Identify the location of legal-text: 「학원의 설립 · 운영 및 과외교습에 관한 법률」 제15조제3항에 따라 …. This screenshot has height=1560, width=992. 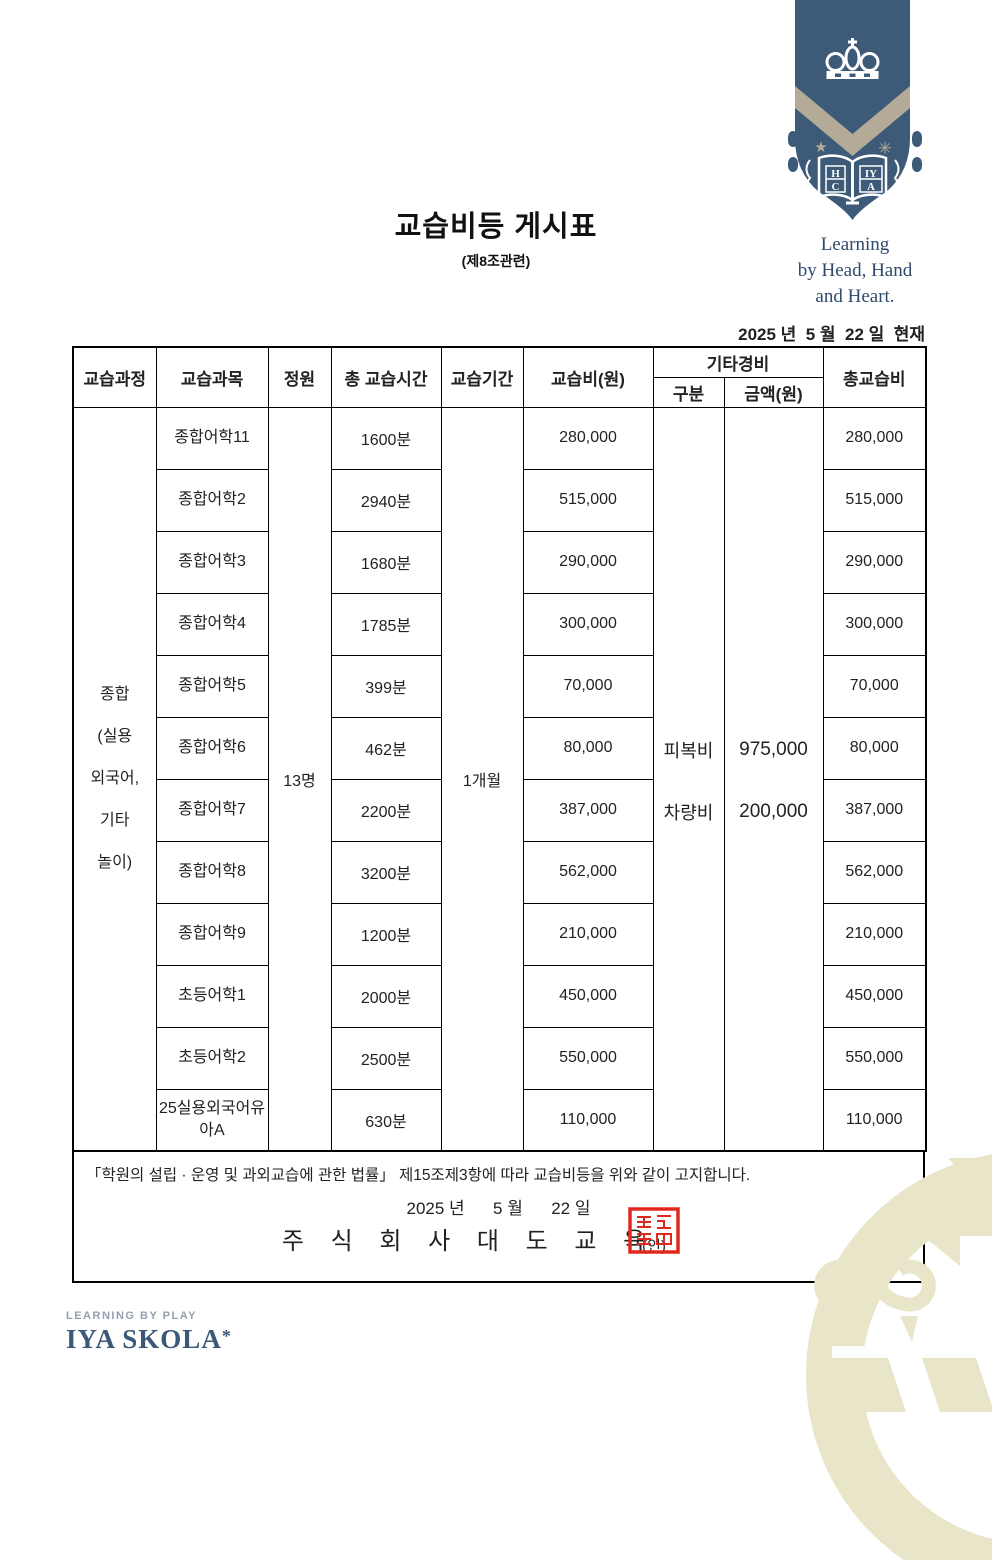
(418, 1175).